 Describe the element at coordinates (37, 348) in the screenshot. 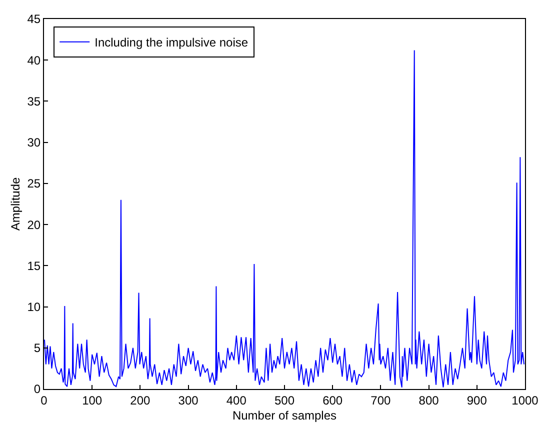

I see `y-tick-label: 5` at that location.